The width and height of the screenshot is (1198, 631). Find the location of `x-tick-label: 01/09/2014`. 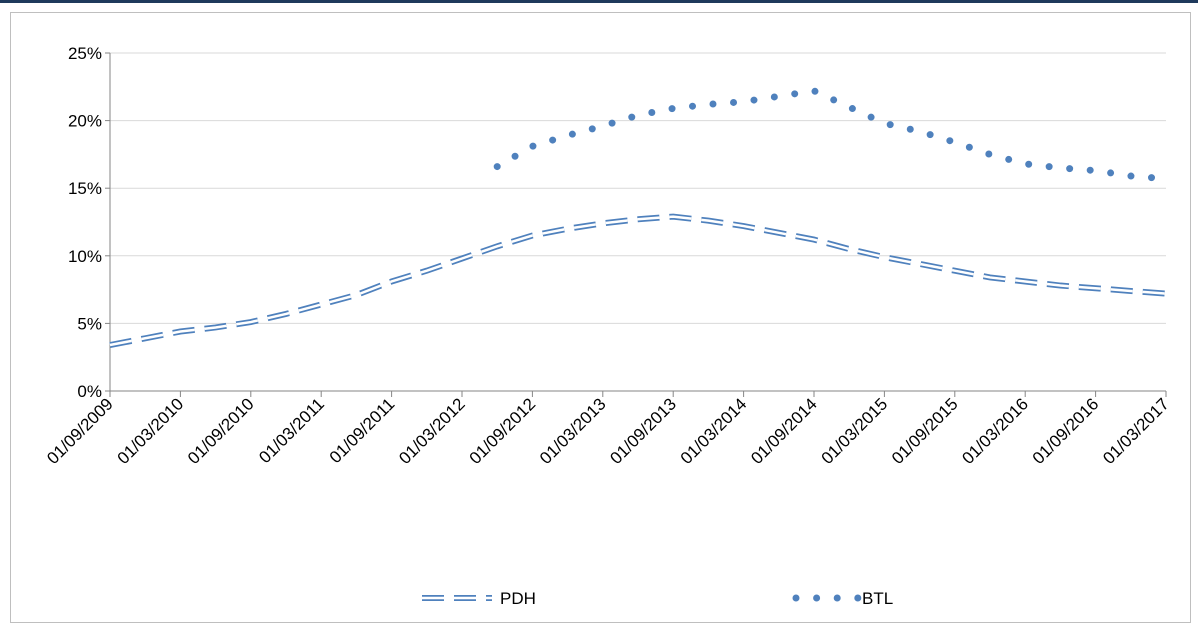

x-tick-label: 01/09/2014 is located at coordinates (784, 431).